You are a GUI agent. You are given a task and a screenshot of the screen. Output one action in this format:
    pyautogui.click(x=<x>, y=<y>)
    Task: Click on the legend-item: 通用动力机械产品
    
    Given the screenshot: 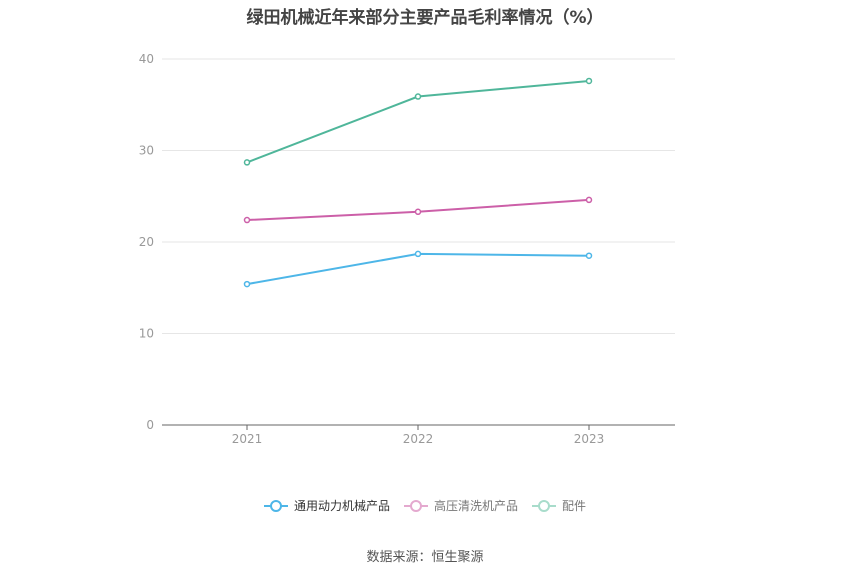 What is the action you would take?
    pyautogui.click(x=326, y=505)
    